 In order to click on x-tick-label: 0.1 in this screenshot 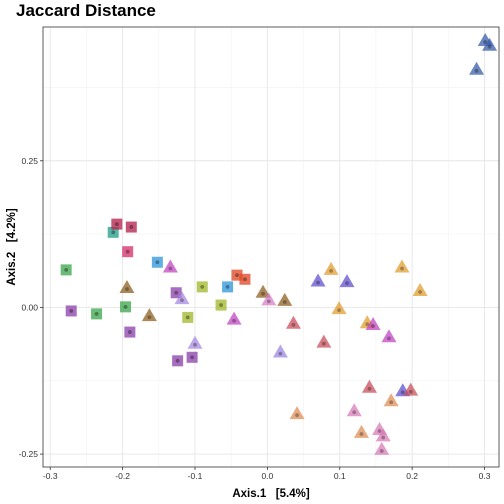, I will do `click(340, 476)`.